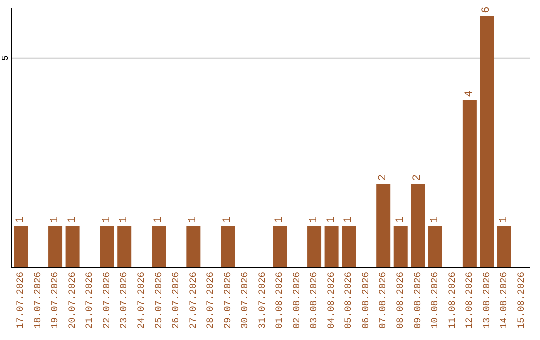 The image size is (540, 340). I want to click on x-tick-label: 11.08.2026, so click(452, 301).